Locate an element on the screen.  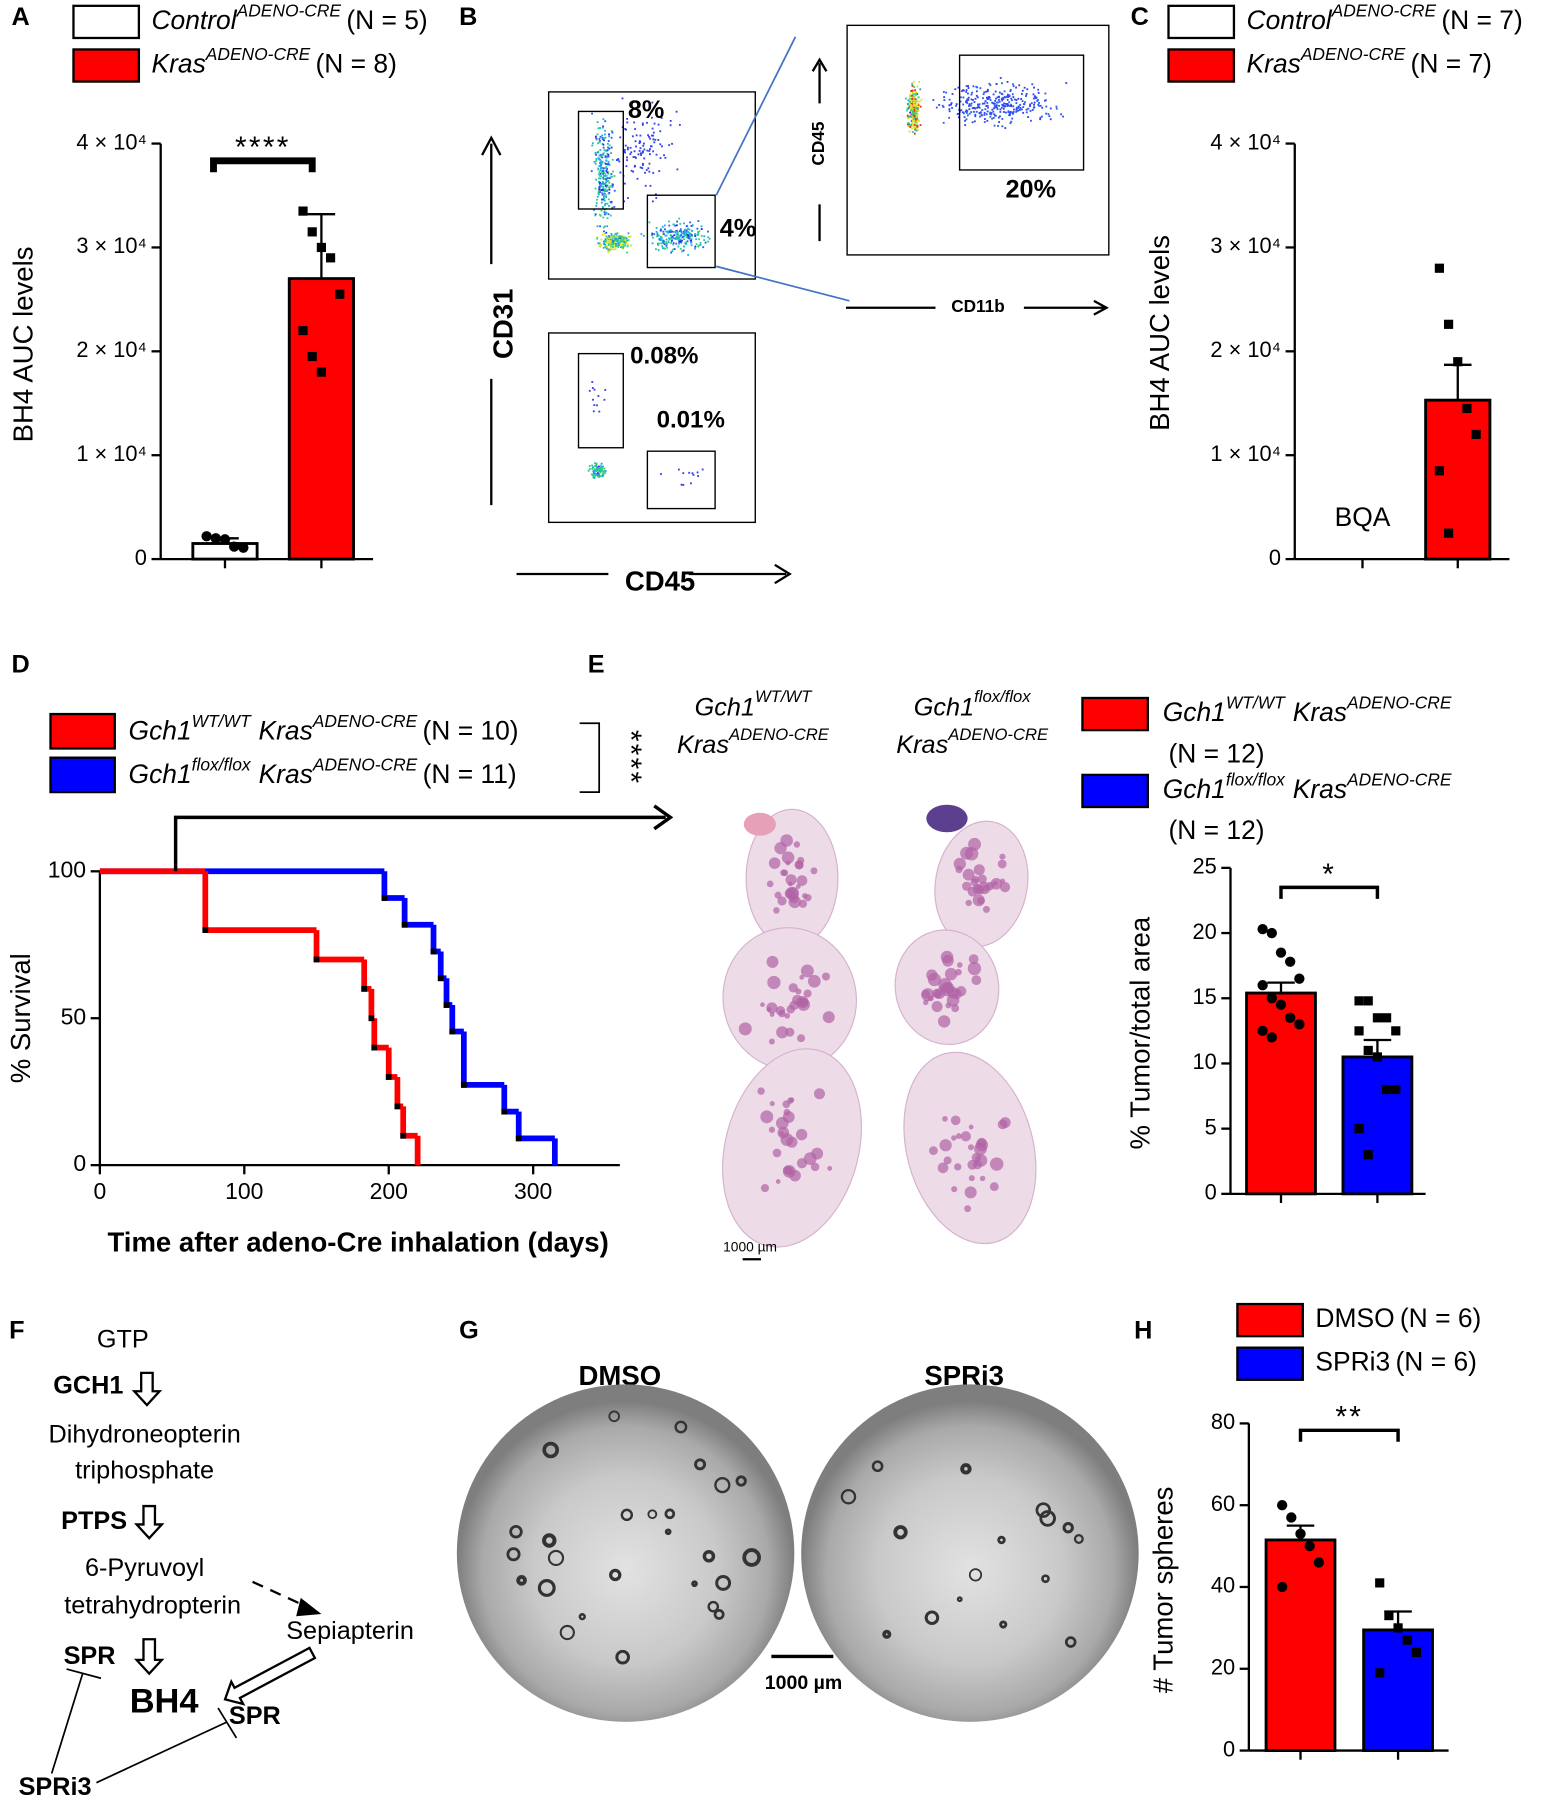
bar is located at coordinates (1458, 479).